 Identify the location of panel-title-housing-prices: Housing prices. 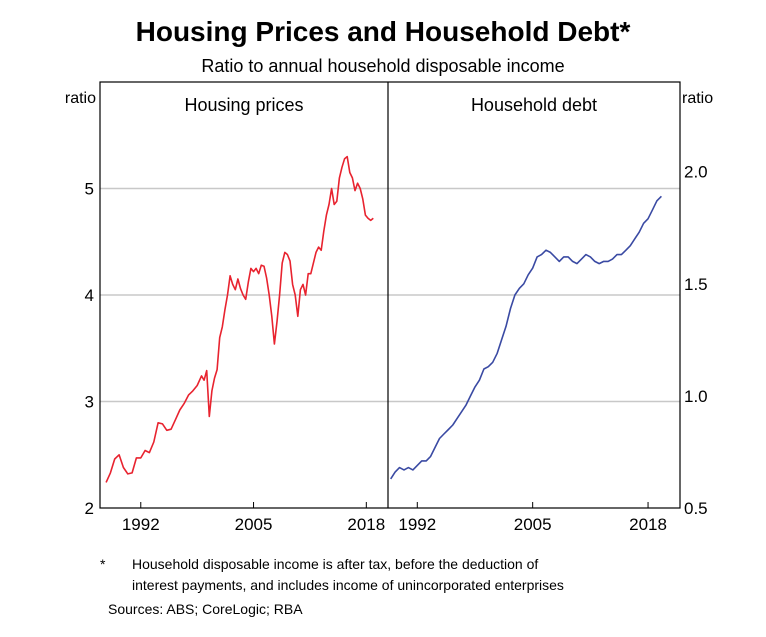
(243, 105).